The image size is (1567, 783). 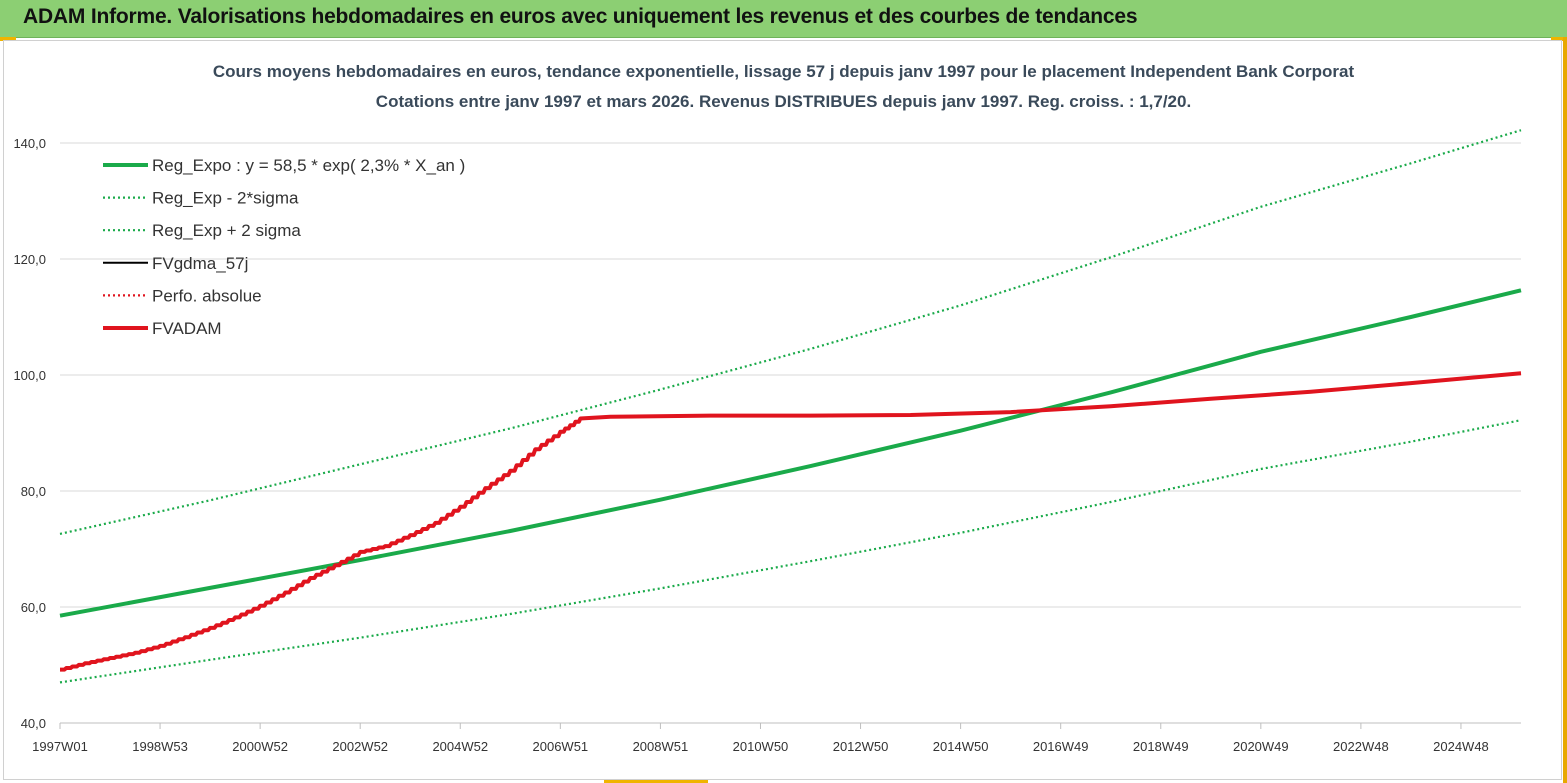 I want to click on x-tick-label: 2012W50, so click(x=861, y=746).